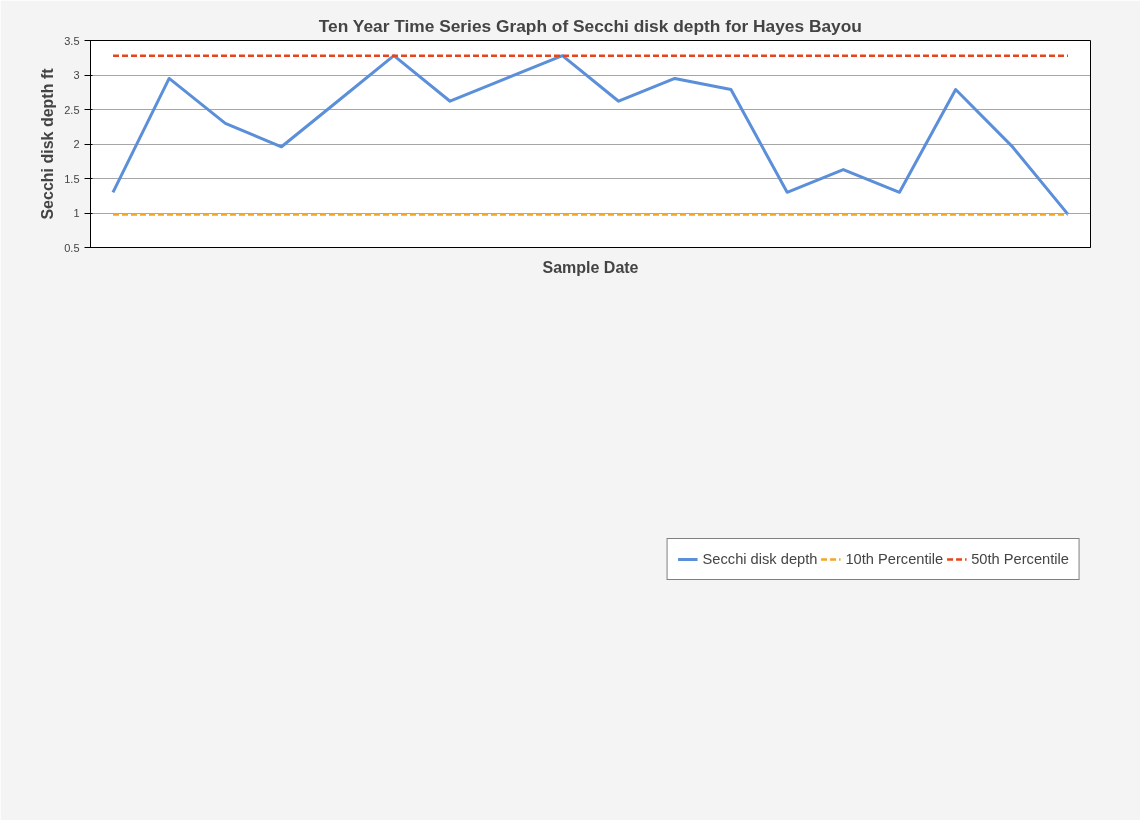 The width and height of the screenshot is (1148, 828). I want to click on y-tick-label: 2, so click(76, 144).